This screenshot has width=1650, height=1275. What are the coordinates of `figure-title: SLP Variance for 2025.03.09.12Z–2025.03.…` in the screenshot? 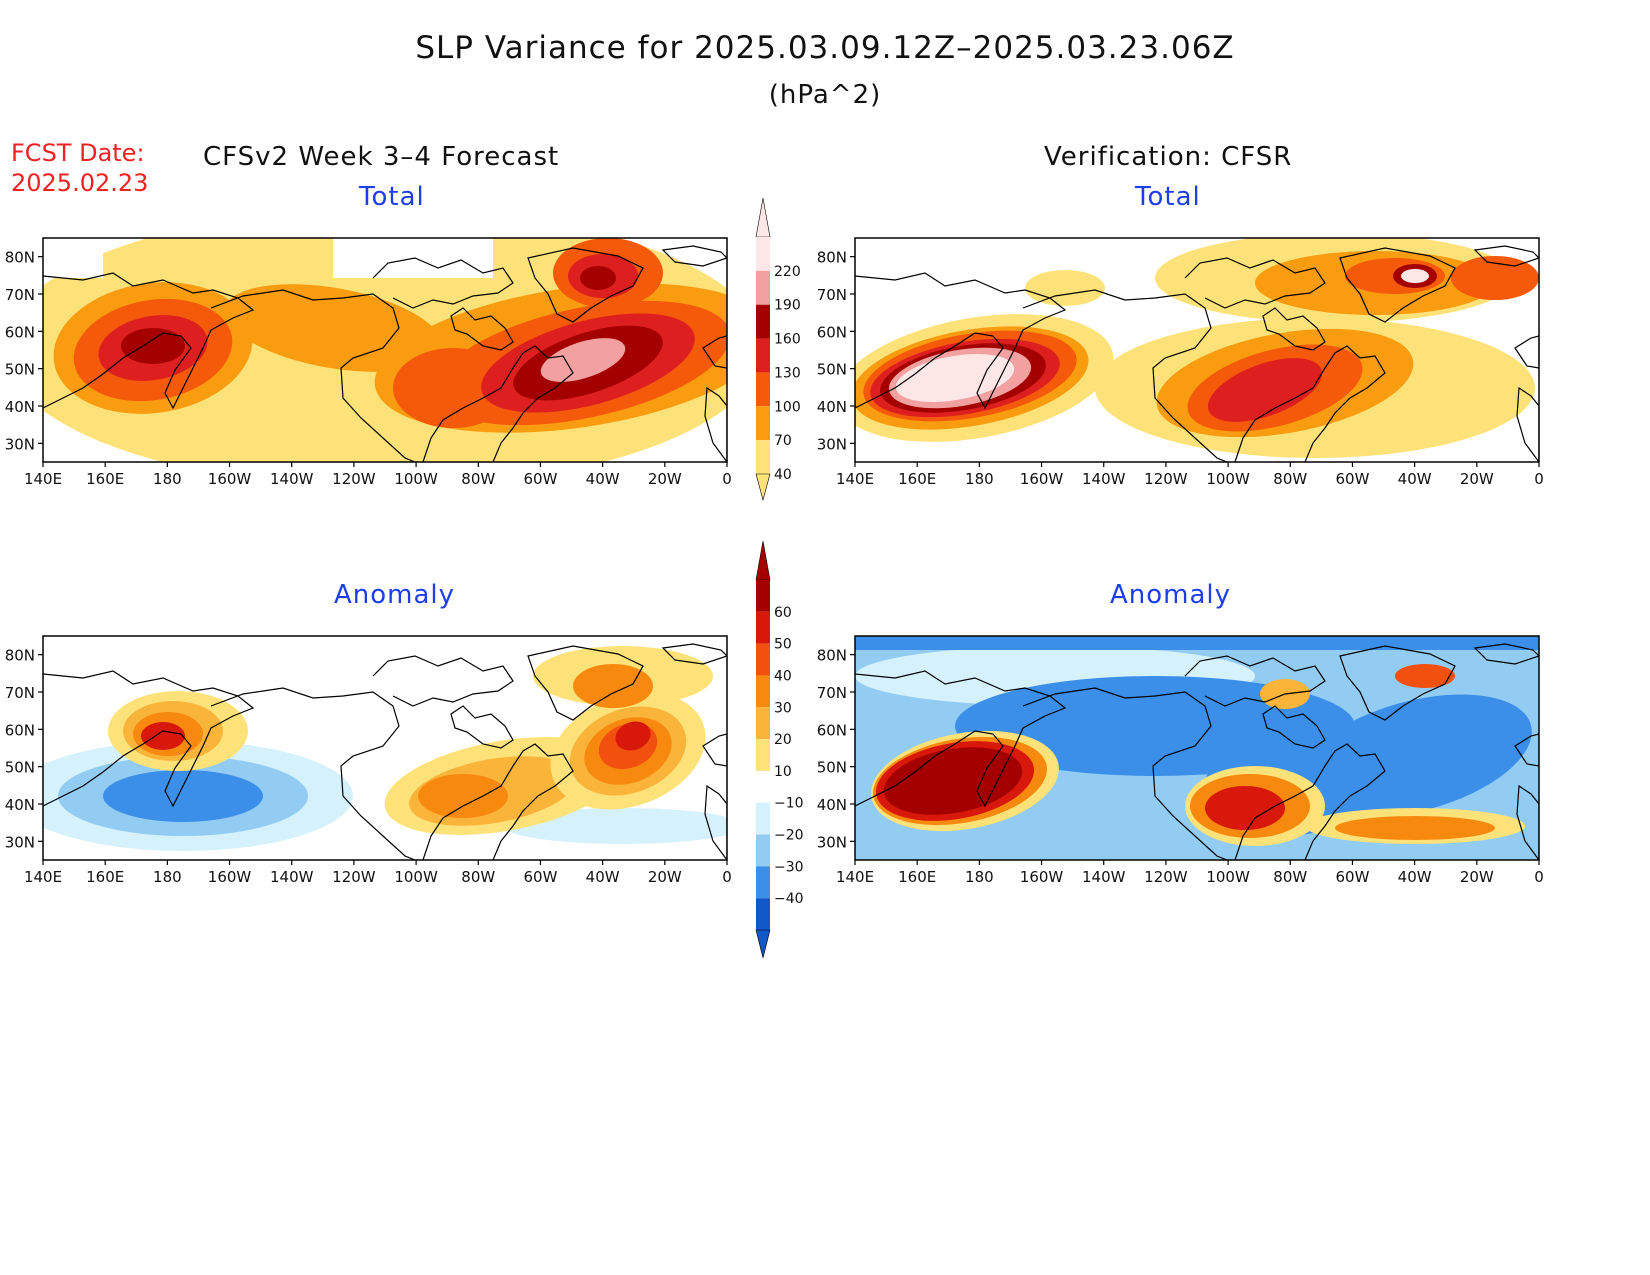 It's located at (825, 48).